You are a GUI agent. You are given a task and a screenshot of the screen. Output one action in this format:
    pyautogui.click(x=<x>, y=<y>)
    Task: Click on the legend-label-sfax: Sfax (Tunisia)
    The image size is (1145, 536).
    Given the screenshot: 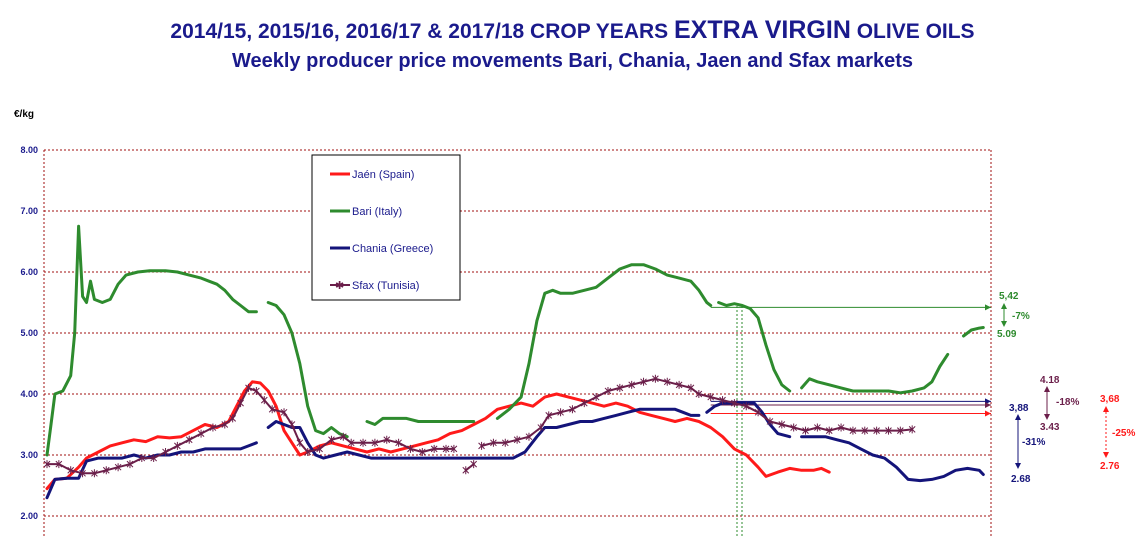 What is the action you would take?
    pyautogui.click(x=385, y=286)
    